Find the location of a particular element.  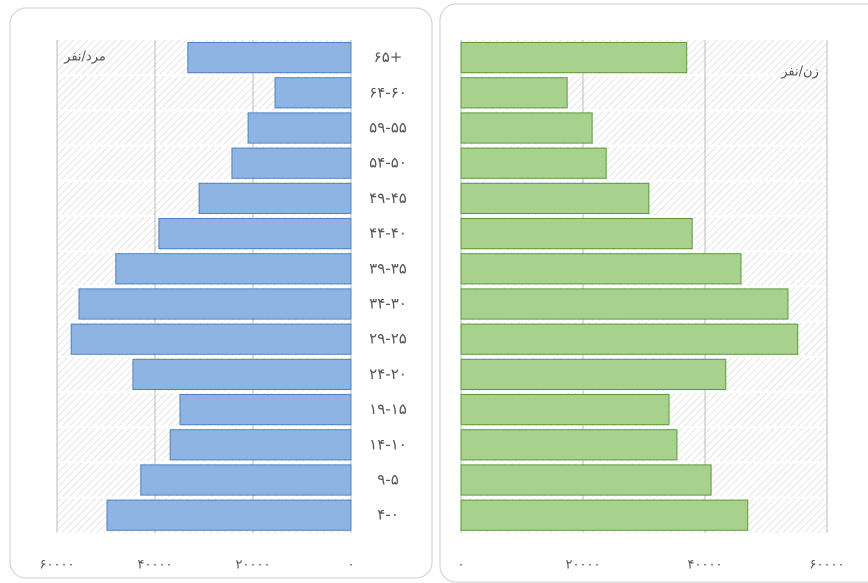

category-label: ۴۹-۴۵ is located at coordinates (388, 198).